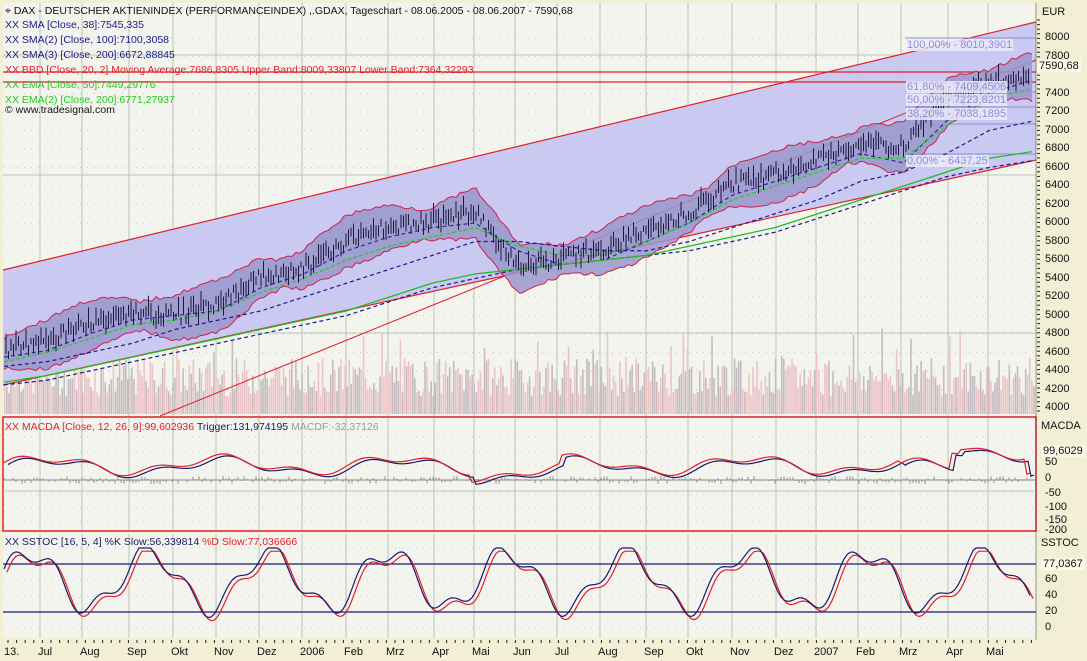 This screenshot has height=661, width=1087. Describe the element at coordinates (1057, 203) in the screenshot. I see `price-axis-tick: 6200` at that location.